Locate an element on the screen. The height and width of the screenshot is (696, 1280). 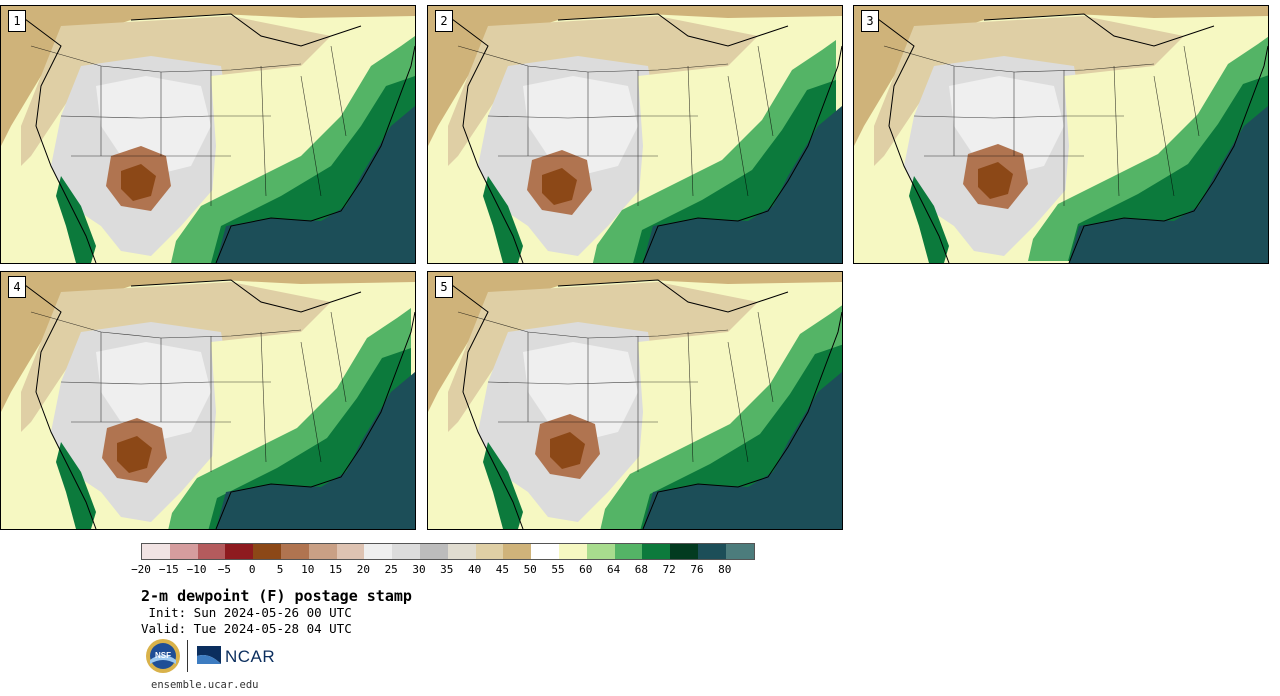
ensemble-member-map-1: 1 is located at coordinates (208, 134).